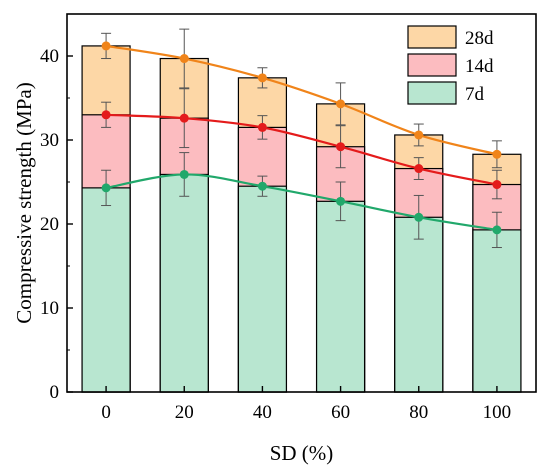 The height and width of the screenshot is (472, 550). I want to click on y-tick-label-10: 10, so click(49, 308).